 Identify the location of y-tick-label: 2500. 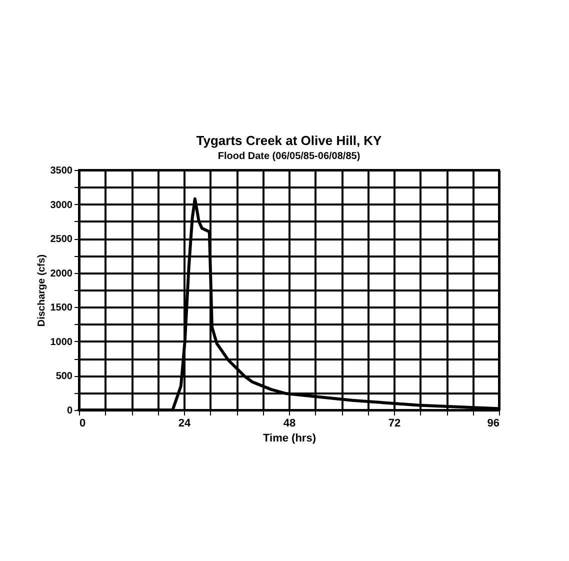
(61, 240).